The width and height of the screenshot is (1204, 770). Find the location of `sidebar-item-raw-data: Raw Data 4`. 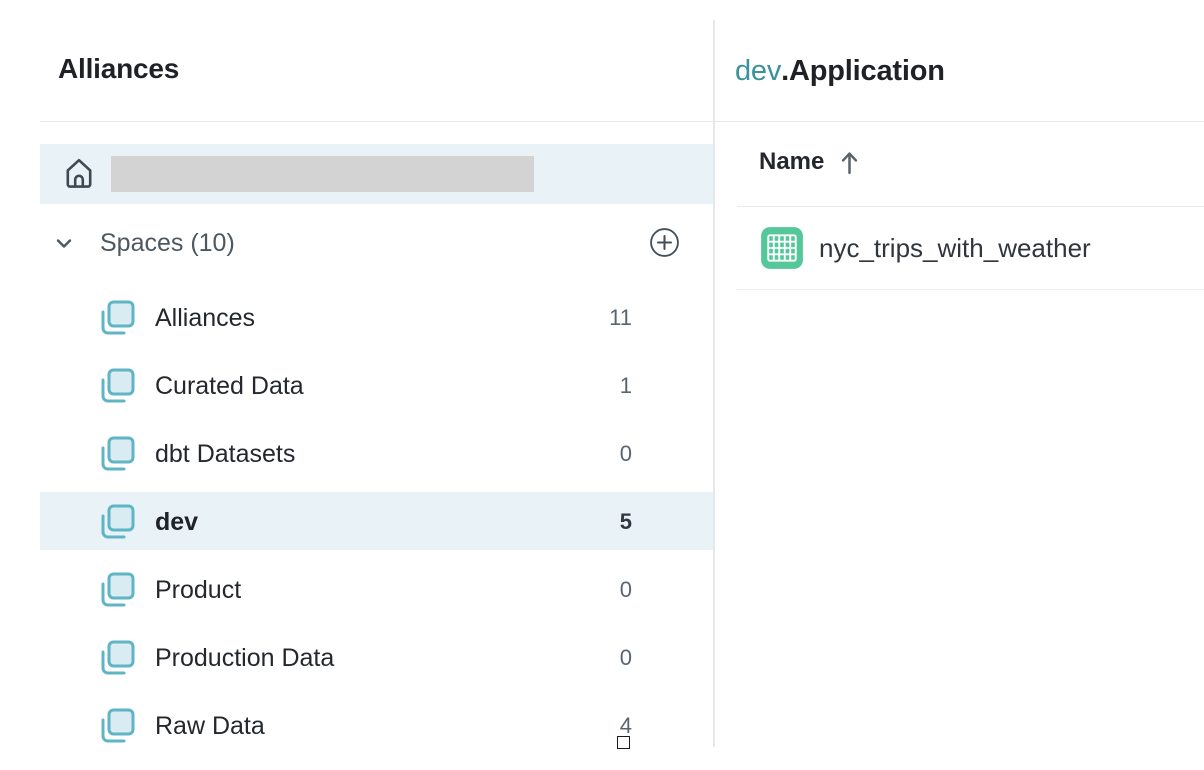

sidebar-item-raw-data: Raw Data 4 is located at coordinates (376, 726).